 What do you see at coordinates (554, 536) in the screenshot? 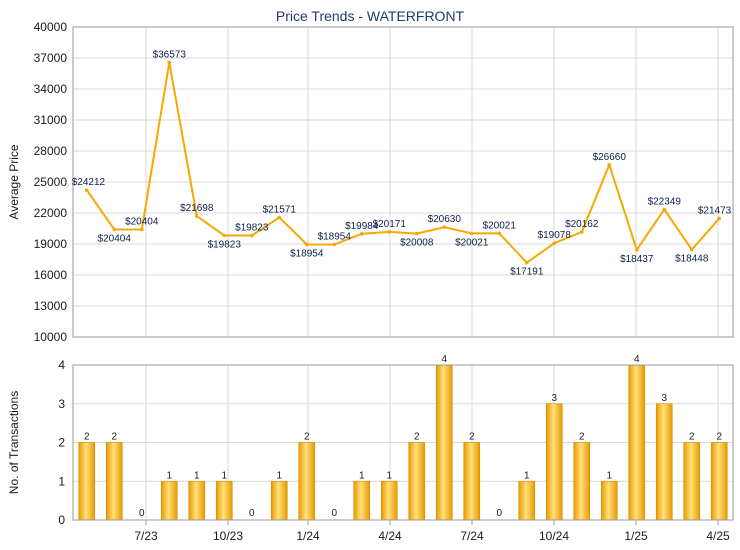
I see `x-tick-label: 10/24` at bounding box center [554, 536].